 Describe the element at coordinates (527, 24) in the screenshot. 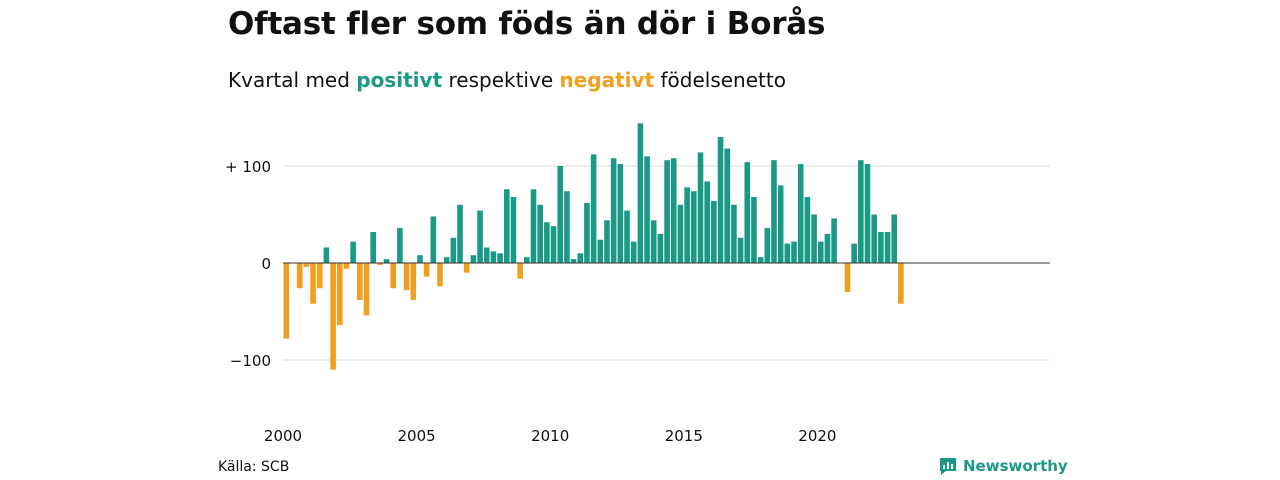

I see `chart-title: Oftast fler som föds än dör i Borås` at that location.